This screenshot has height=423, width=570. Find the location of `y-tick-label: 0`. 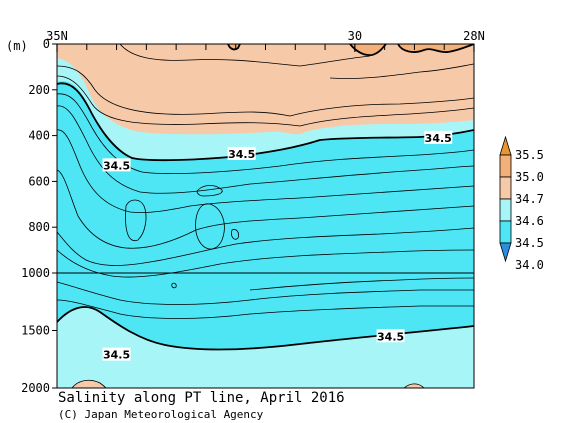

y-tick-label: 0 is located at coordinates (46, 44).